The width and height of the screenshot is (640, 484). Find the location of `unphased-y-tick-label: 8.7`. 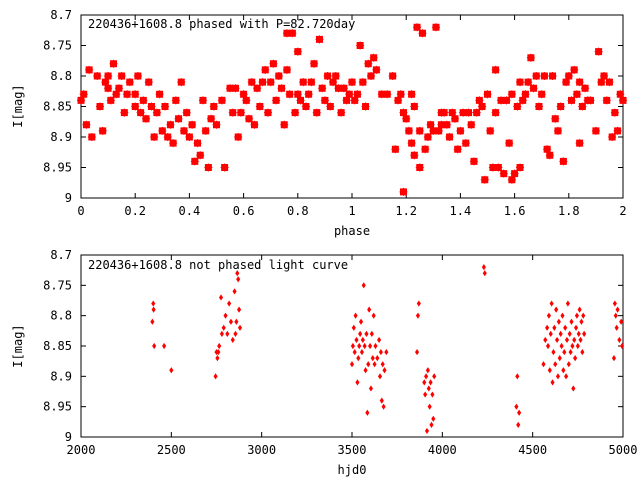

unphased-y-tick-label: 8.7 is located at coordinates (61, 255).